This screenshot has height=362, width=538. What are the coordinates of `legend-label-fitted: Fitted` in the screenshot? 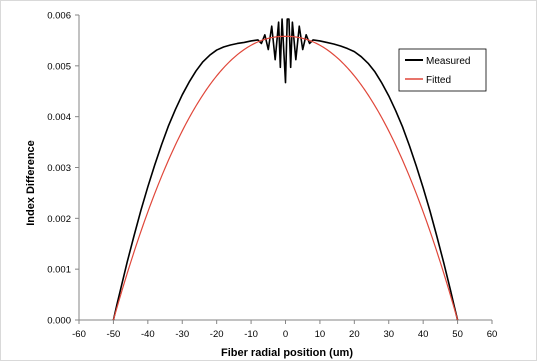 It's located at (438, 80).